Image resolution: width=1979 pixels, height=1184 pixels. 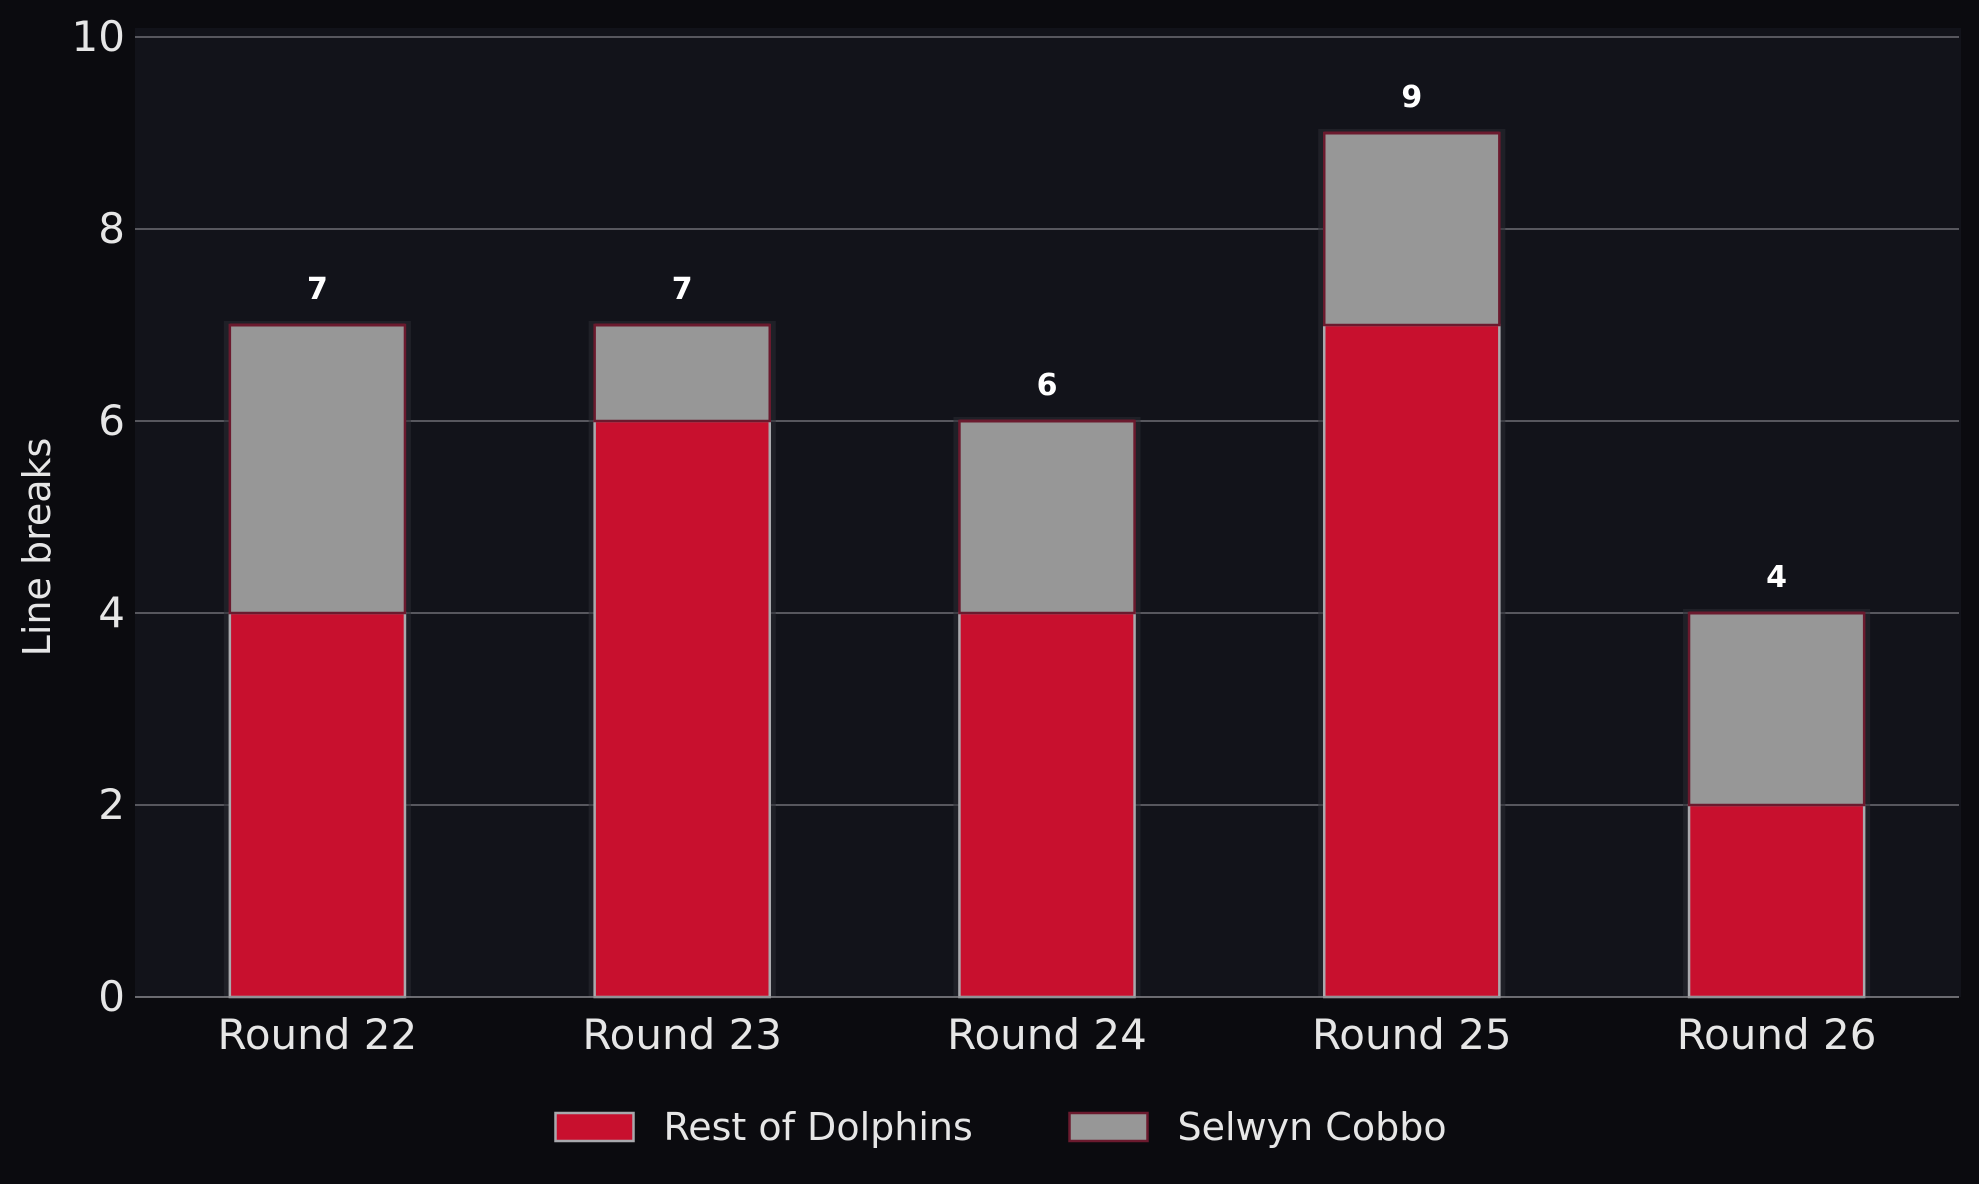 I want to click on x-tick-label: Round 25, so click(x=1412, y=1034).